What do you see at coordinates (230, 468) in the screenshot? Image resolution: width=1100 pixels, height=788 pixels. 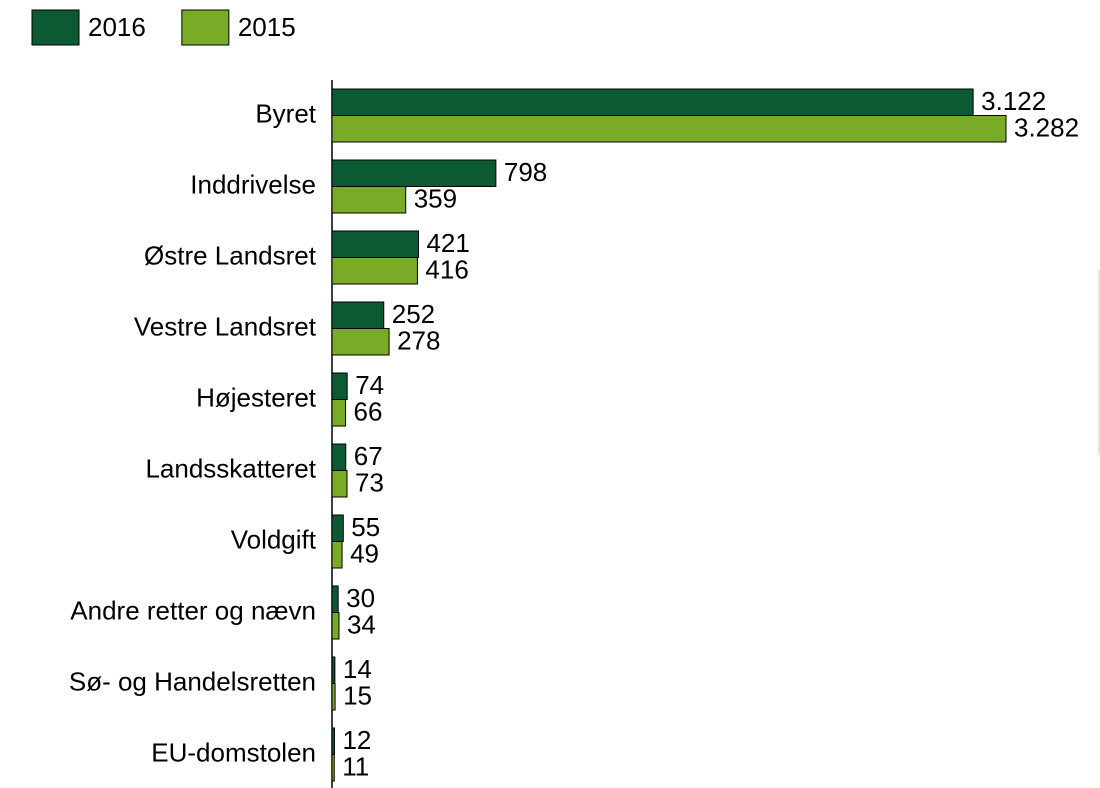 I see `category-label: Landsskatteret` at bounding box center [230, 468].